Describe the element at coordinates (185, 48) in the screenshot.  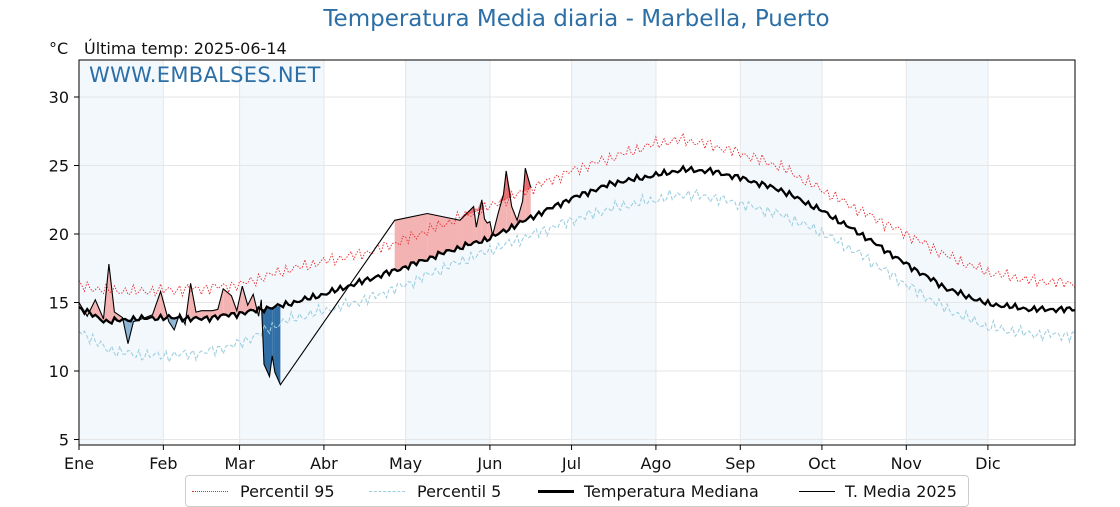
I see `last-temp-label: Última temp: 2025-06-14` at that location.